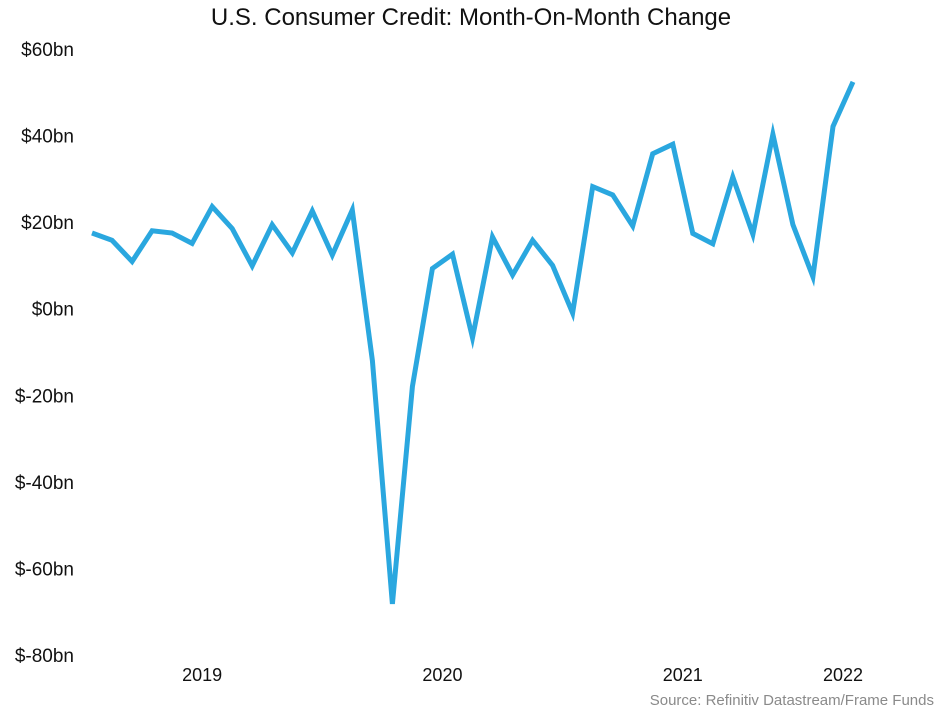 The image size is (942, 711). What do you see at coordinates (44, 396) in the screenshot?
I see `y-tick-label: $-20bn` at bounding box center [44, 396].